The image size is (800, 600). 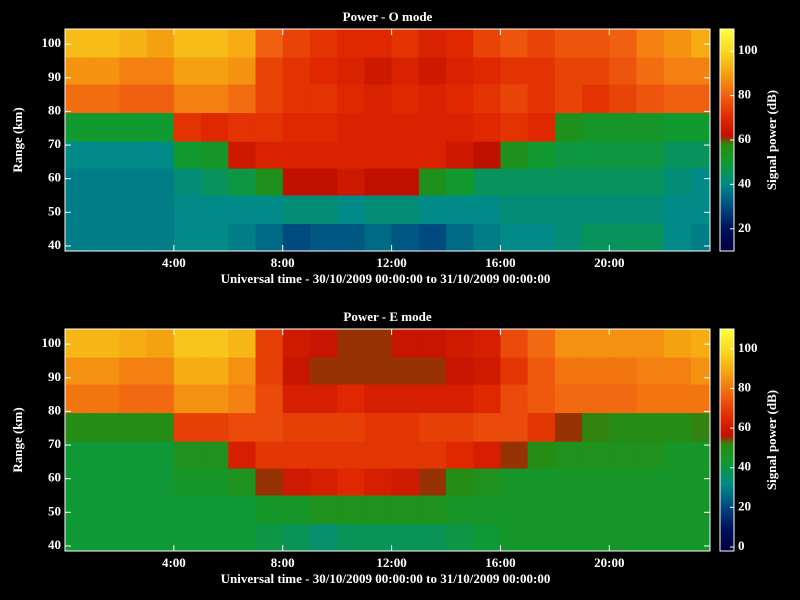 I want to click on y-tick-label: 50, so click(x=54, y=510).